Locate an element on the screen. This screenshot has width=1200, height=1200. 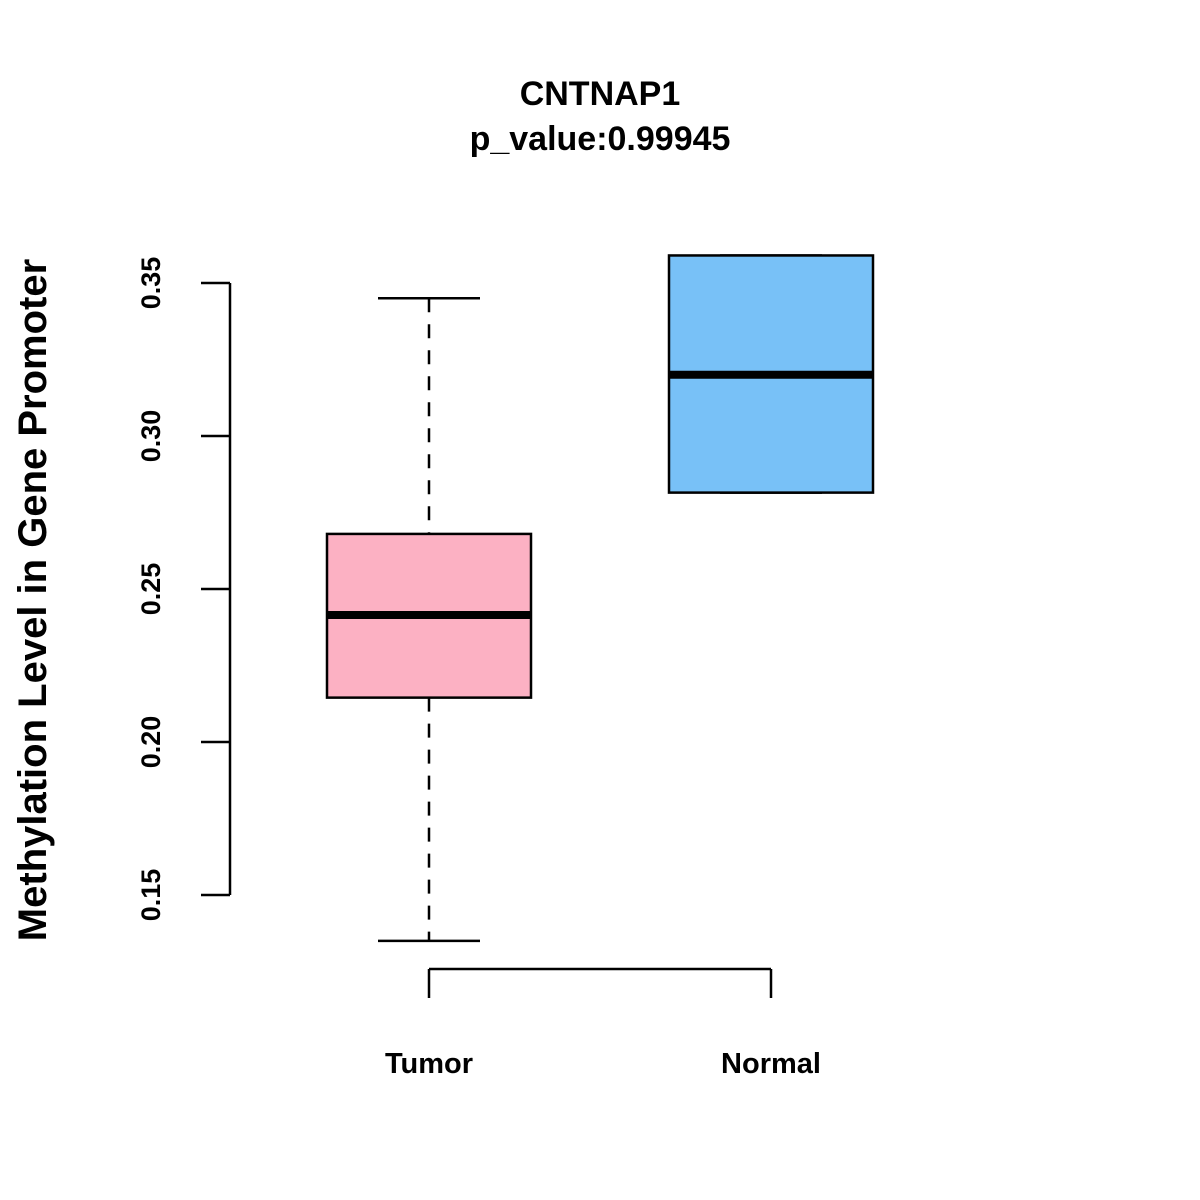
box-tumor is located at coordinates (429, 620).